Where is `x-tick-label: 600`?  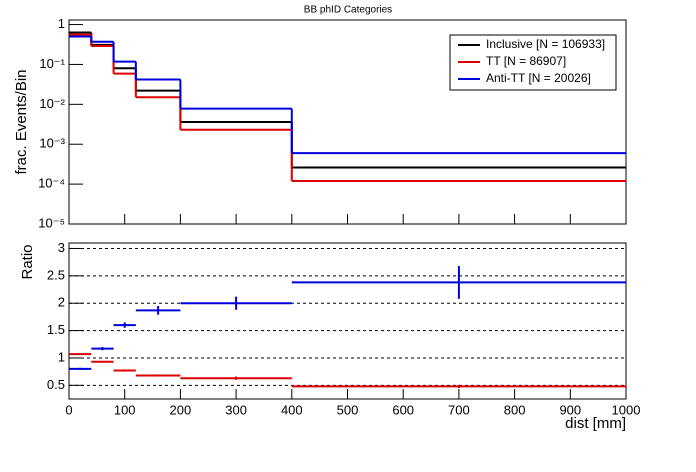 x-tick-label: 600 is located at coordinates (403, 409).